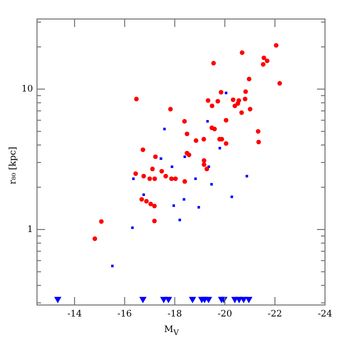 Image resolution: width=343 pixels, height=343 pixels. What do you see at coordinates (275, 315) in the screenshot?
I see `x-tick-label: -22` at bounding box center [275, 315].